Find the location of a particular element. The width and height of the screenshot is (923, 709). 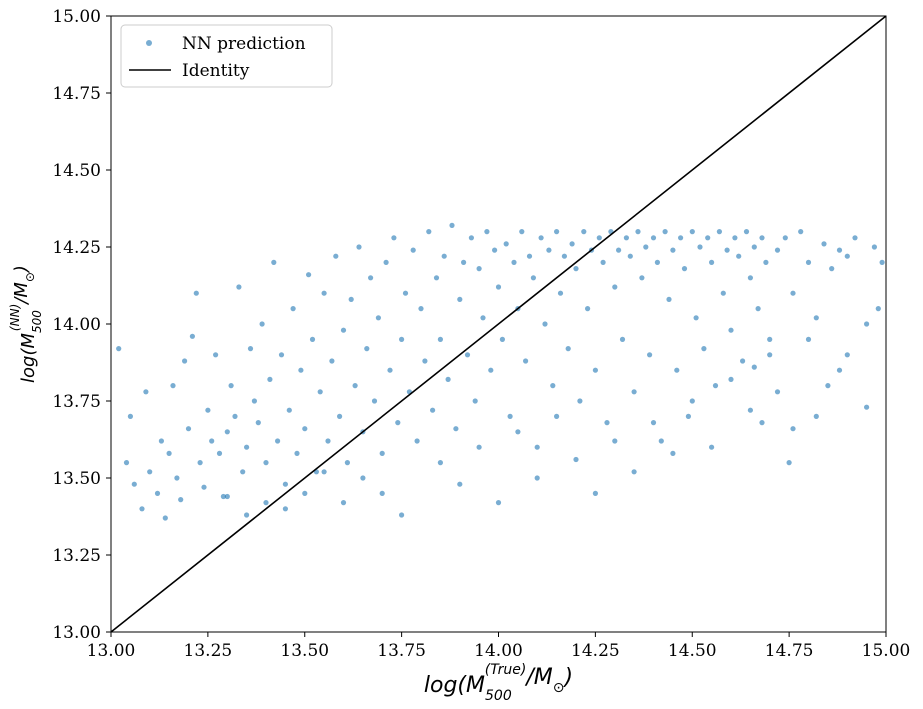

x-tick-label: 14.50 is located at coordinates (692, 651).